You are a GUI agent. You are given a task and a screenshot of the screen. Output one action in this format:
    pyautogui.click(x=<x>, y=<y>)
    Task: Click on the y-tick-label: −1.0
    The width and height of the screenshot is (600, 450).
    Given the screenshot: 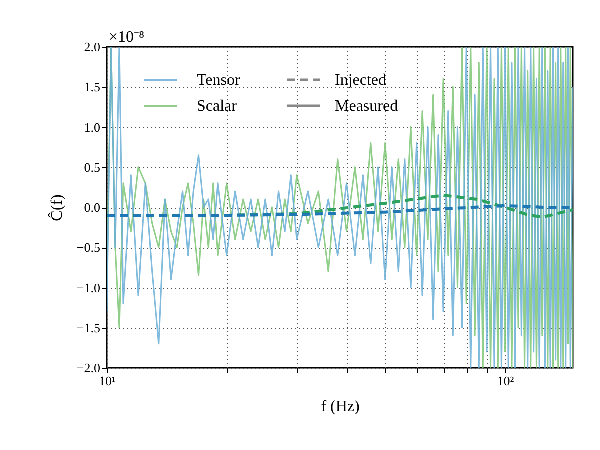 What is the action you would take?
    pyautogui.click(x=88, y=288)
    